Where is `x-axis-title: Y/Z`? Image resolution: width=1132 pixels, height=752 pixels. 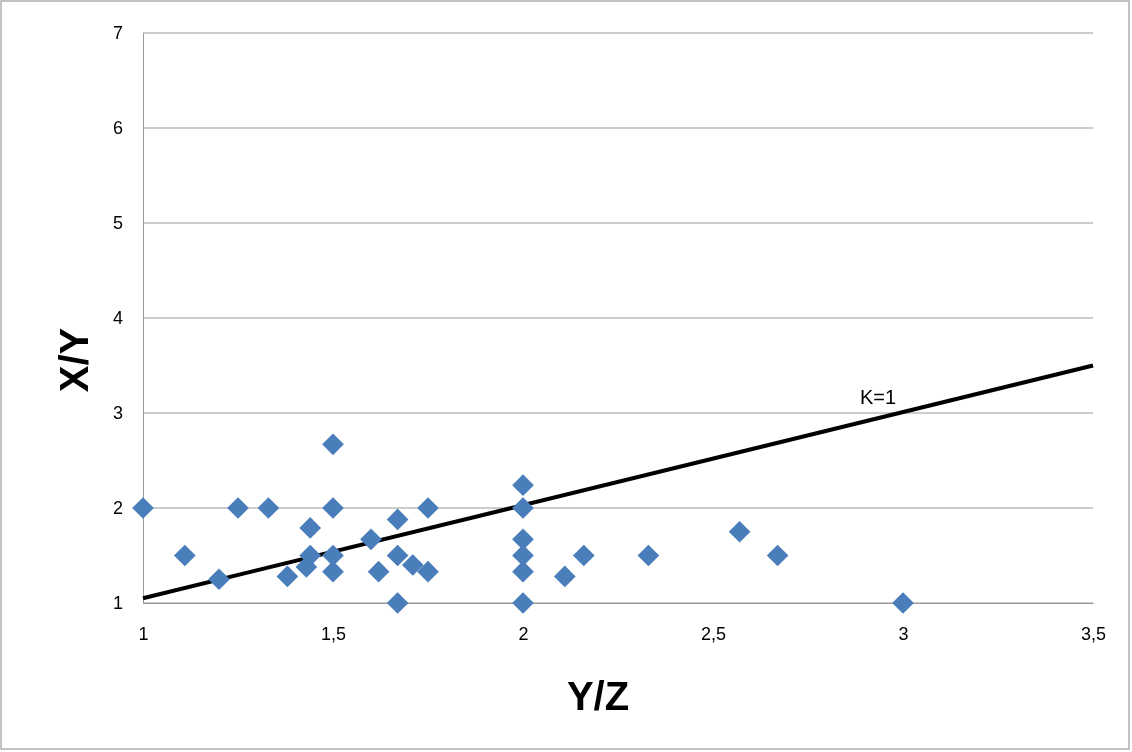
x-axis-title: Y/Z is located at coordinates (598, 696).